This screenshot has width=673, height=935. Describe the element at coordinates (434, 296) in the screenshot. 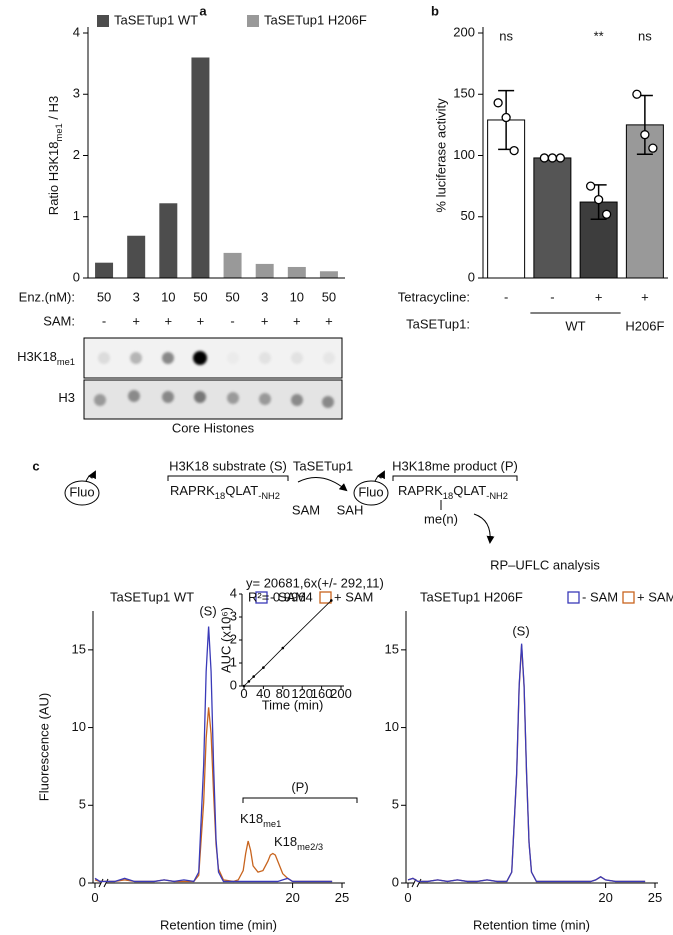

I see `x-axis-label: Tetracycline:` at that location.